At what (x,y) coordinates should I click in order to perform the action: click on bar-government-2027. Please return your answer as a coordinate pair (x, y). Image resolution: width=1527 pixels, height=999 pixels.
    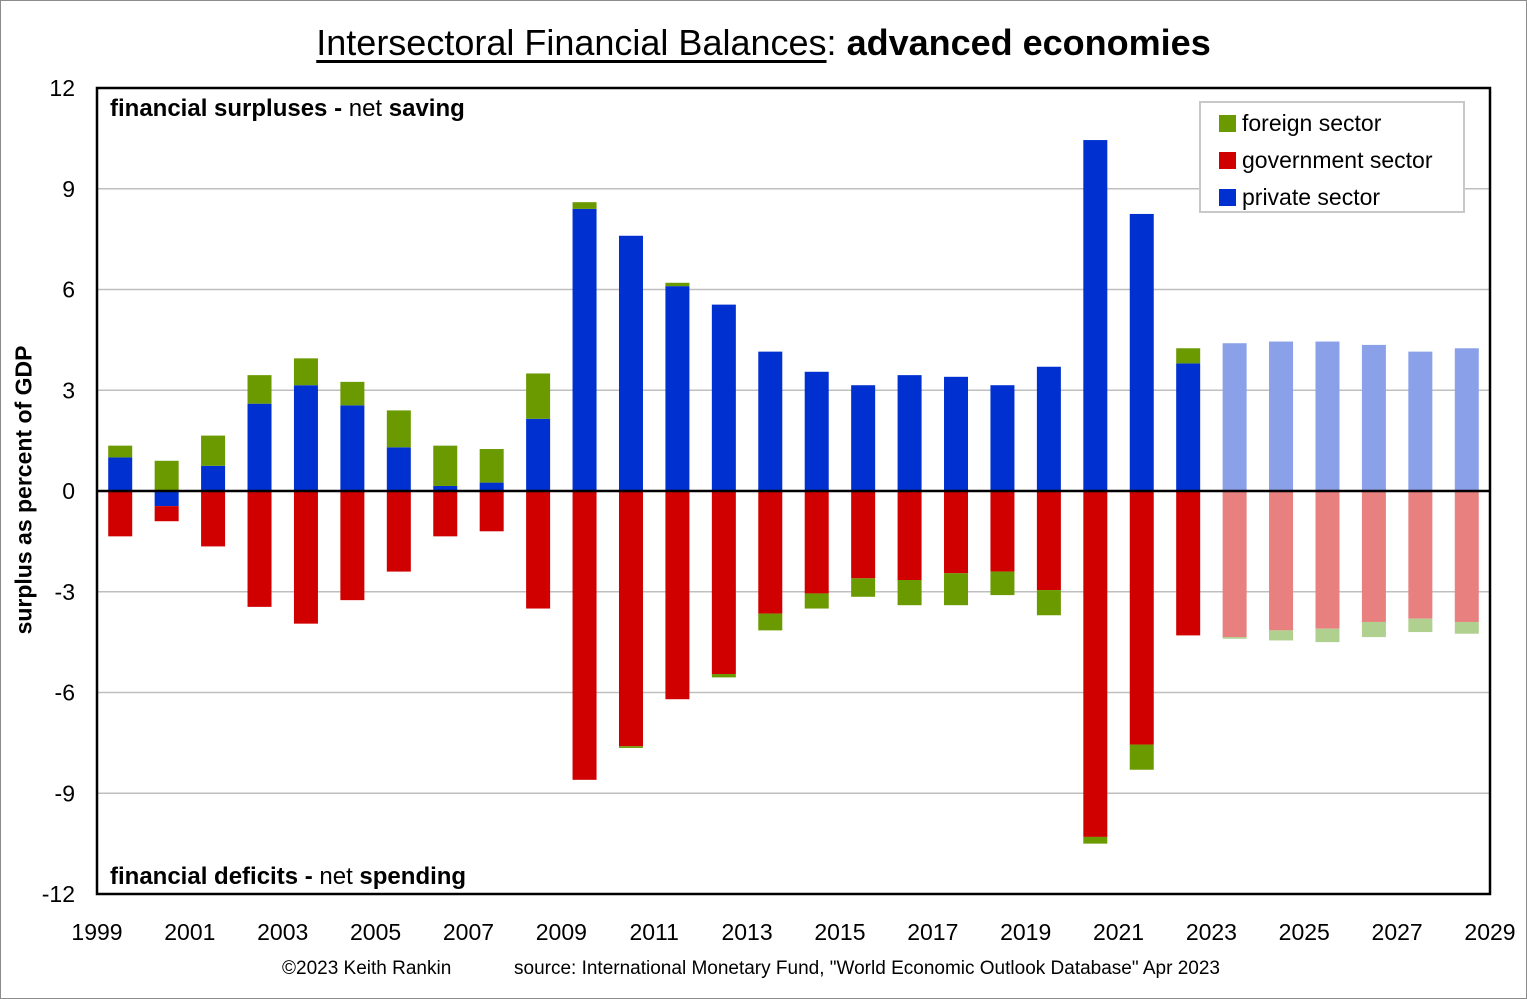
    Looking at the image, I should click on (1420, 555).